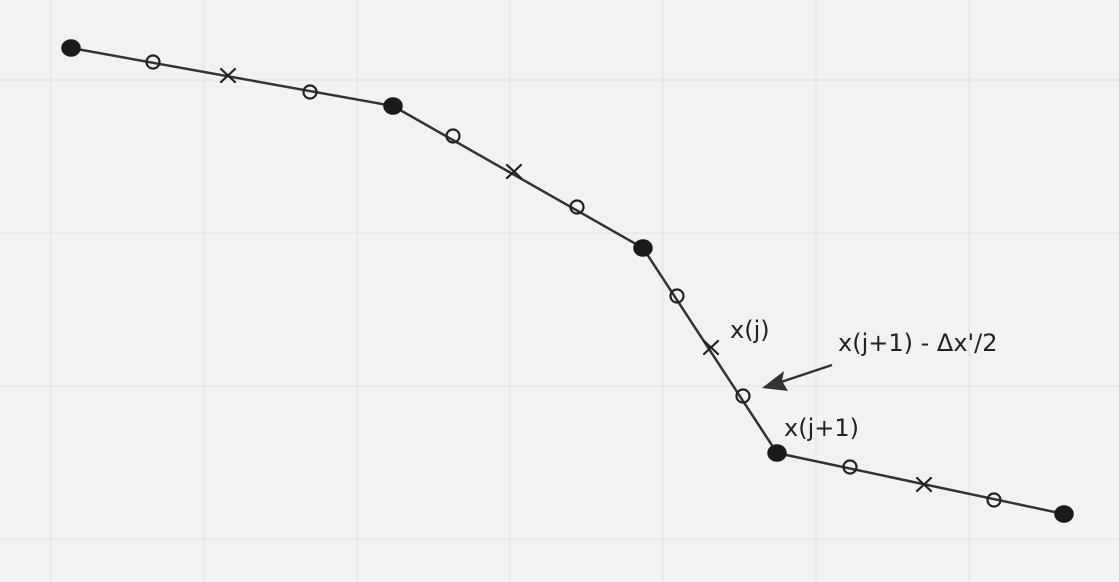  What do you see at coordinates (750, 330) in the screenshot?
I see `label-xj: x(j)` at bounding box center [750, 330].